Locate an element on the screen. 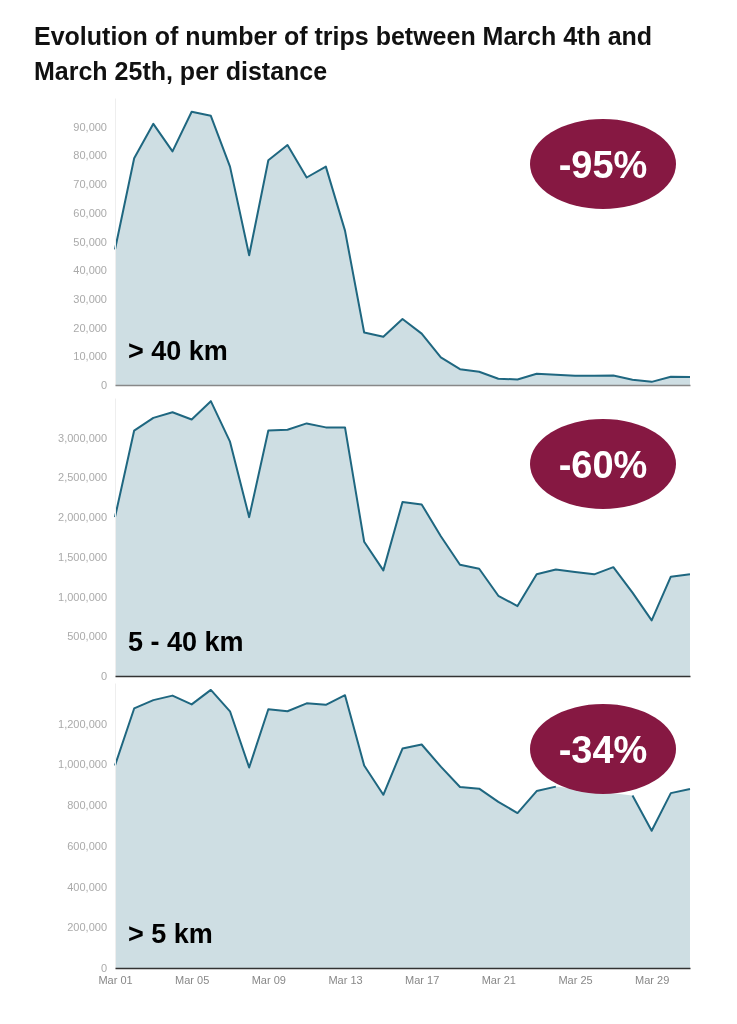 This screenshot has height=1024, width=737. x-tick-label: Mar 29 is located at coordinates (652, 979).